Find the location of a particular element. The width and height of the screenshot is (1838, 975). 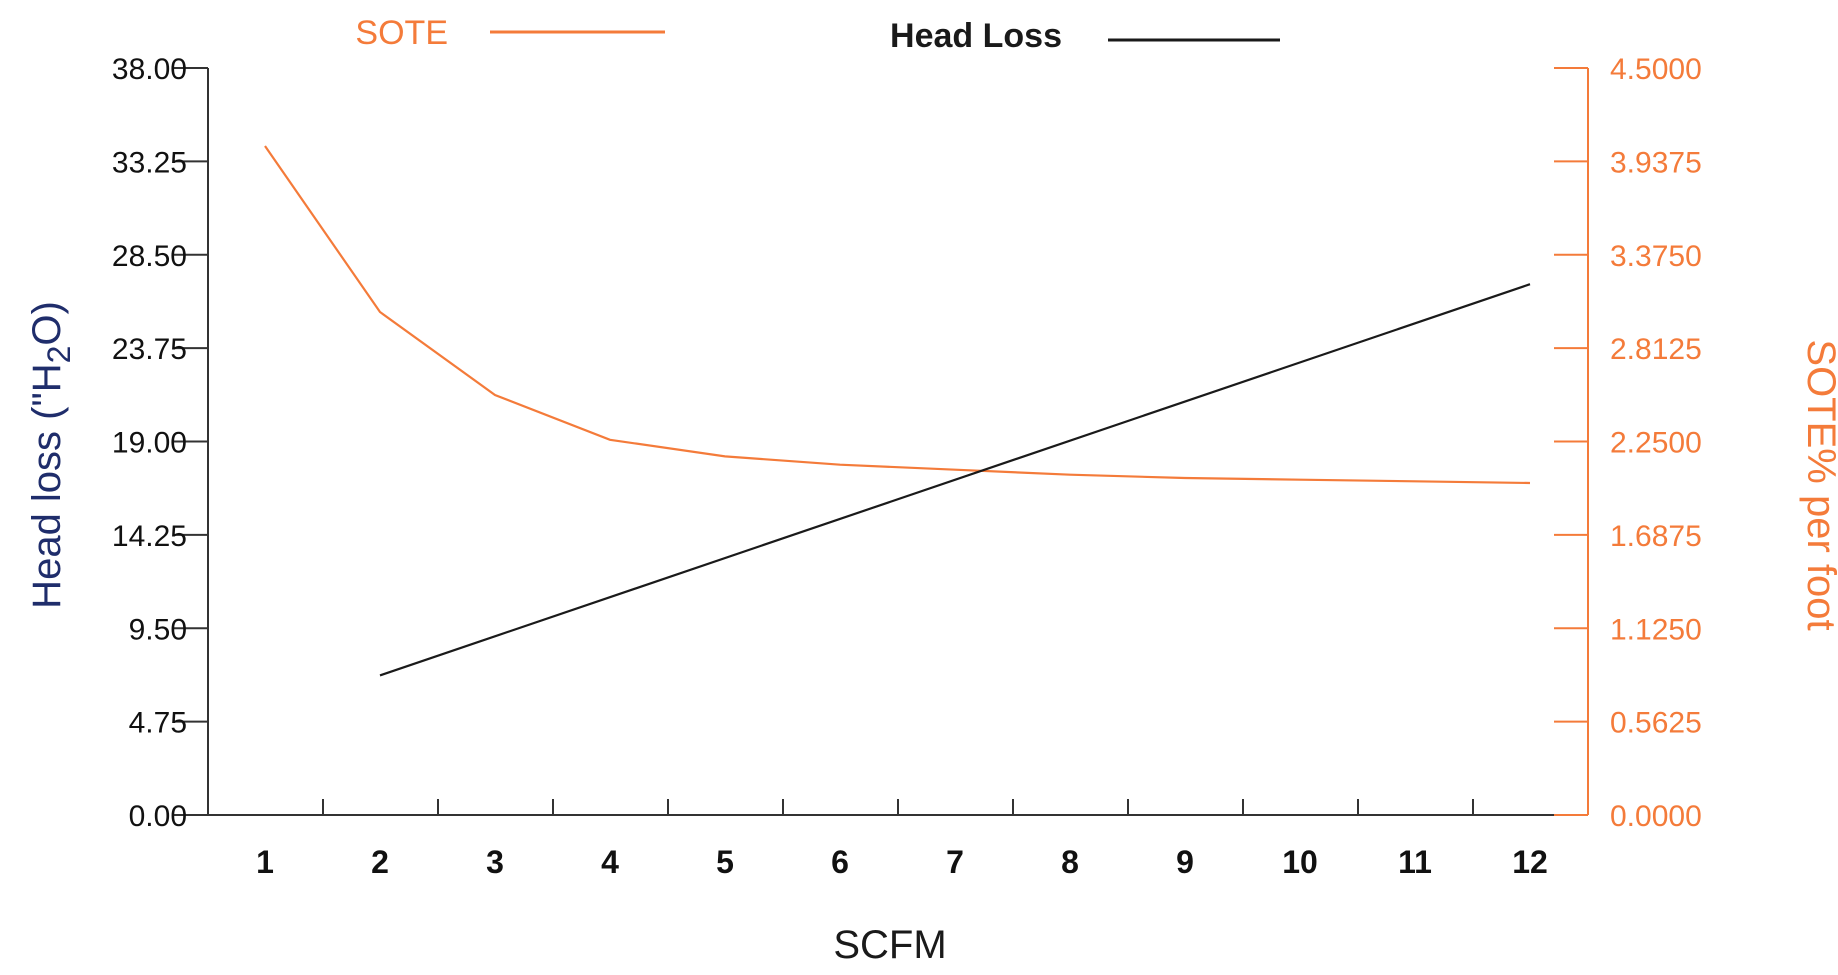

right-tick-label: 0.5625 is located at coordinates (1656, 723).